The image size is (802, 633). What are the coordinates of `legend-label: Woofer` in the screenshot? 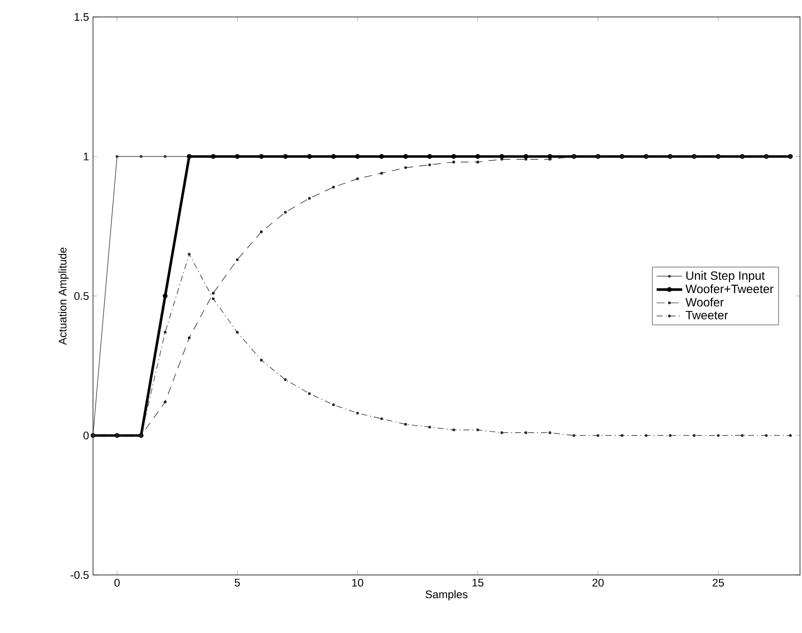 It's located at (705, 302).